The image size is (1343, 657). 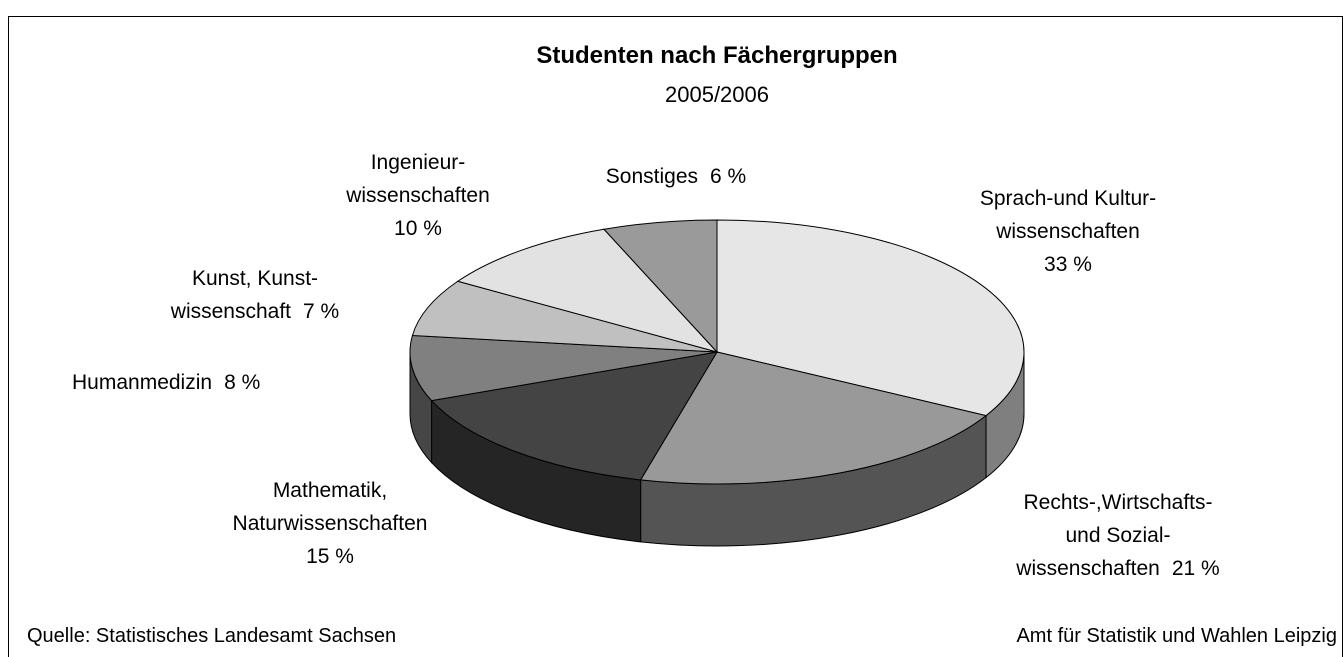 What do you see at coordinates (244, 295) in the screenshot?
I see `category-label: Kunst, Kunst- wissenschaft` at bounding box center [244, 295].